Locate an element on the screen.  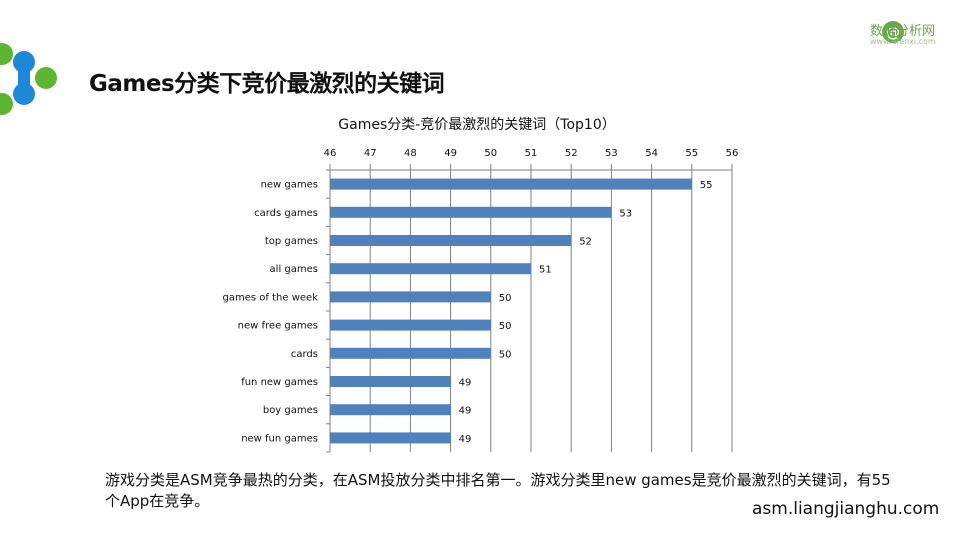
x-tick-label: 46 is located at coordinates (330, 153).